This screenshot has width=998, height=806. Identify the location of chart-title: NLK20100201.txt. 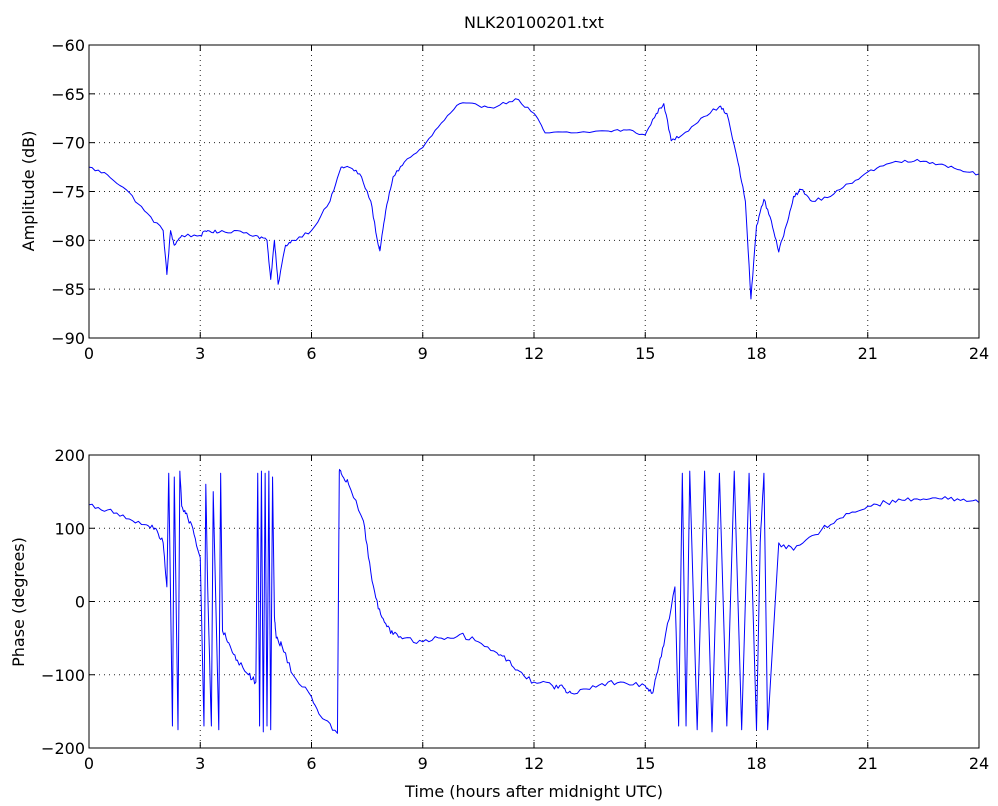
(534, 22).